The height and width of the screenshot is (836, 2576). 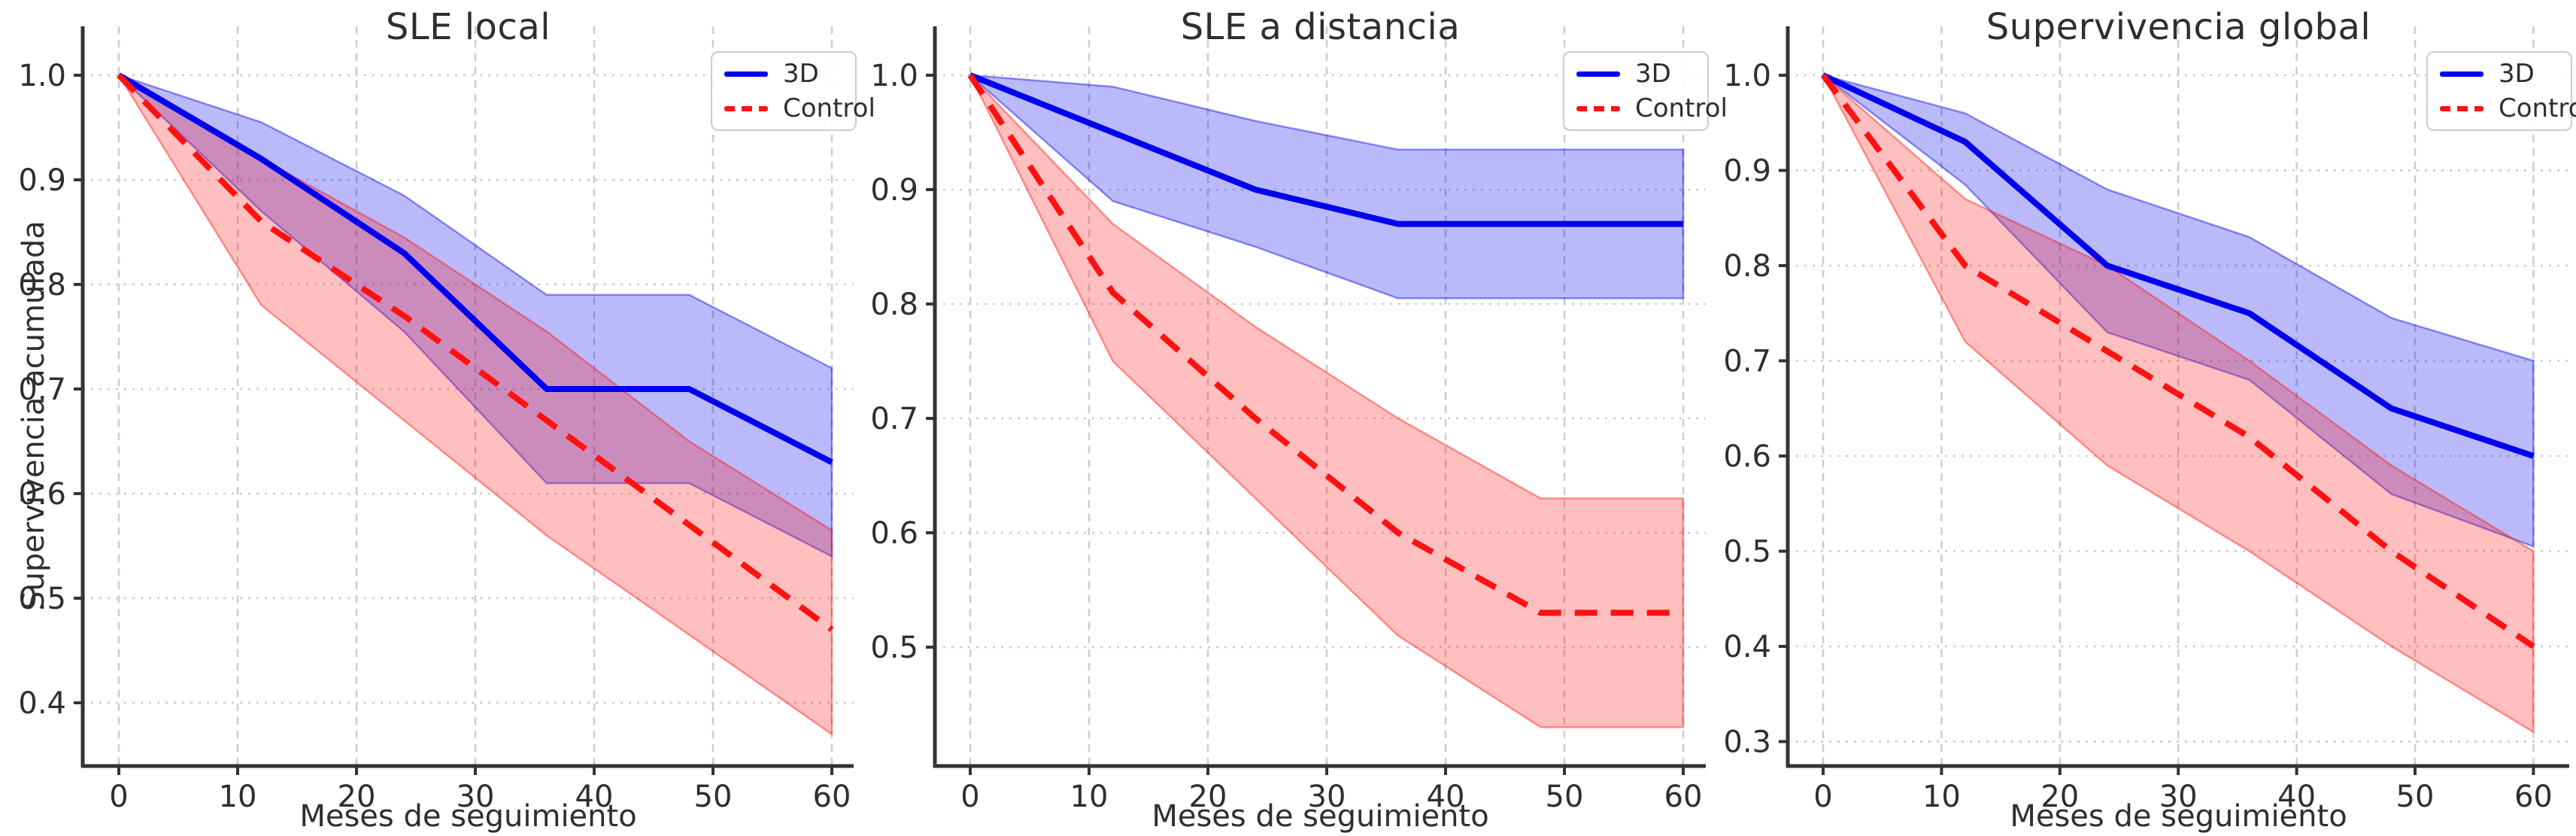 I want to click on plot-title-sle-distancia: SLE a distancia, so click(x=1320, y=27).